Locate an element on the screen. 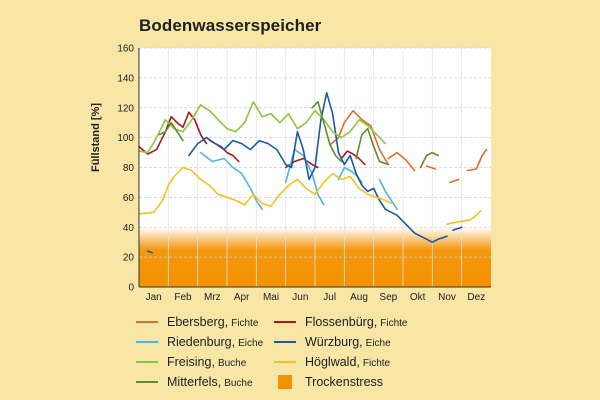  y-tick-label-160: 160 is located at coordinates (125, 49).